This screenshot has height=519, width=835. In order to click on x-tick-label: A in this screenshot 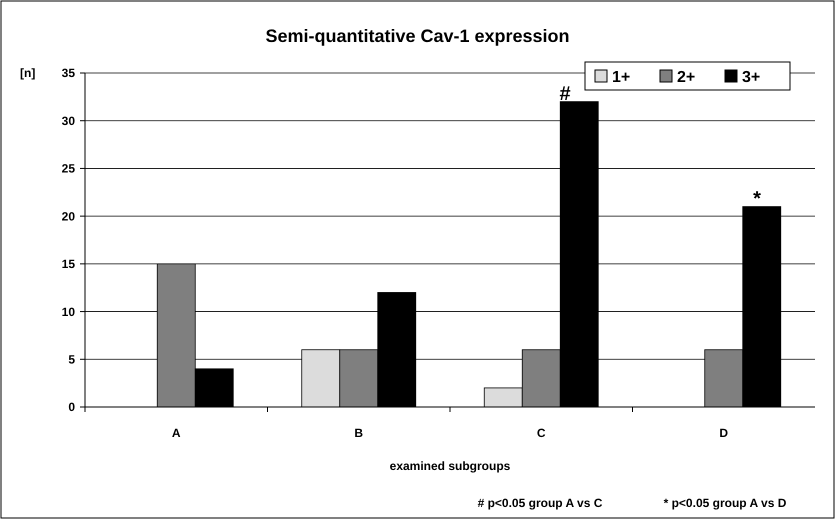, I will do `click(176, 433)`.